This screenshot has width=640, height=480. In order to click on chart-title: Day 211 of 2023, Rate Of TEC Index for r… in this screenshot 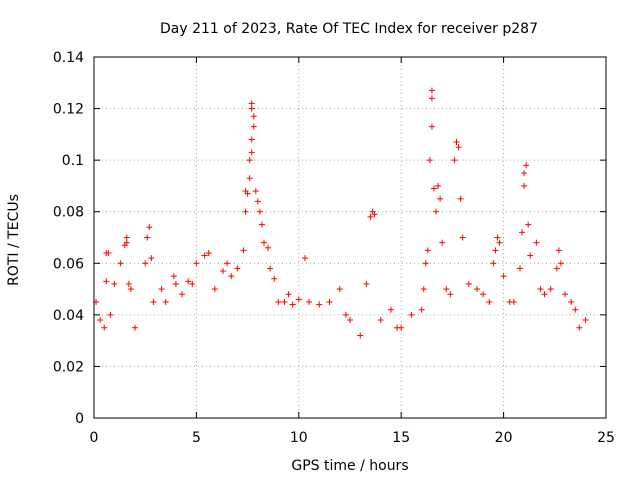, I will do `click(349, 29)`.